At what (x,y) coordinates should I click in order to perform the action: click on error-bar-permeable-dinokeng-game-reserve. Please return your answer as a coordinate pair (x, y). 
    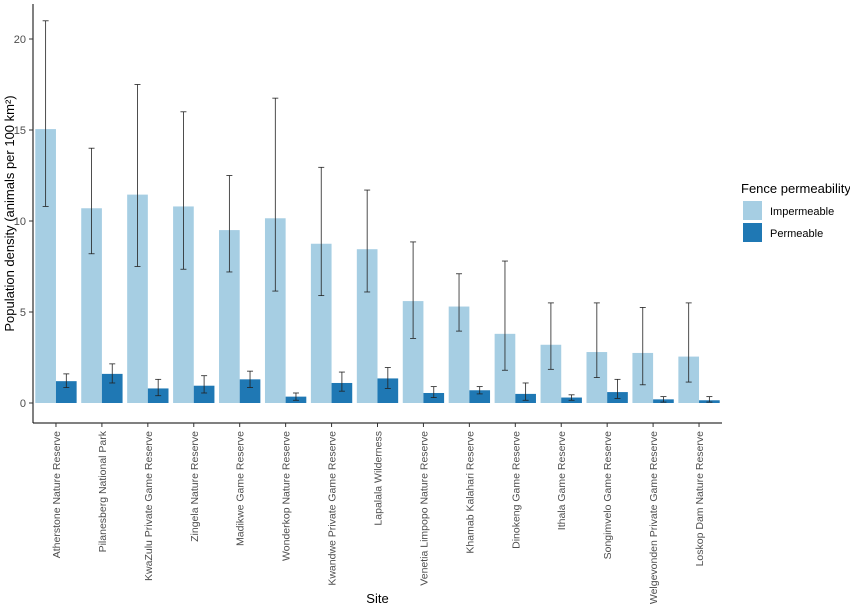
    Looking at the image, I should click on (525, 391).